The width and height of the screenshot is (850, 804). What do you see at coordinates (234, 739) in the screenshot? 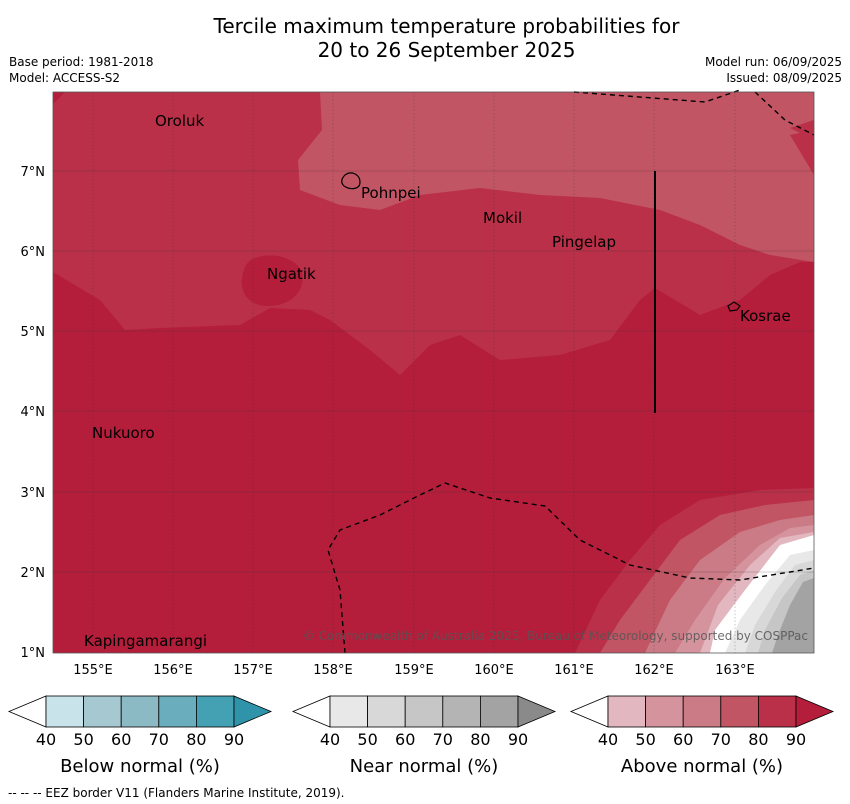
I see `legend-below-tick: 90` at bounding box center [234, 739].